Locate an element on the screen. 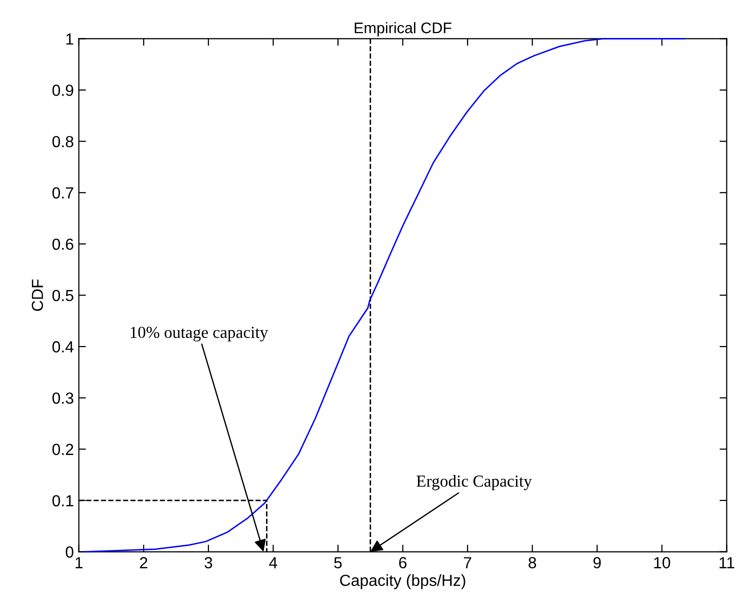  x-tick-label: 10 is located at coordinates (662, 562).